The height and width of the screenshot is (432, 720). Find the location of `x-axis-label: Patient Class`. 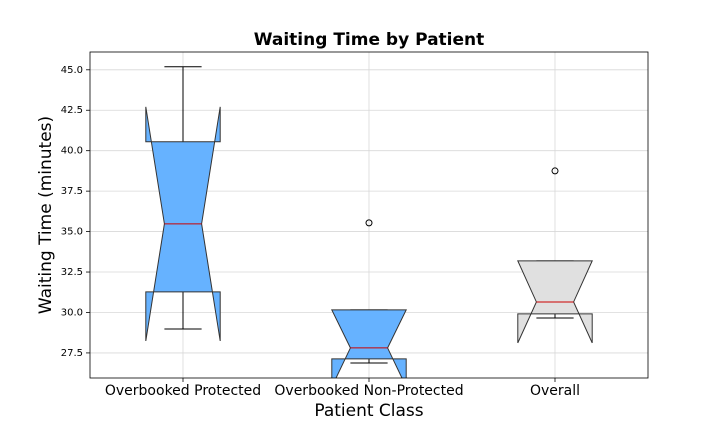

x-axis-label: Patient Class is located at coordinates (368, 411).